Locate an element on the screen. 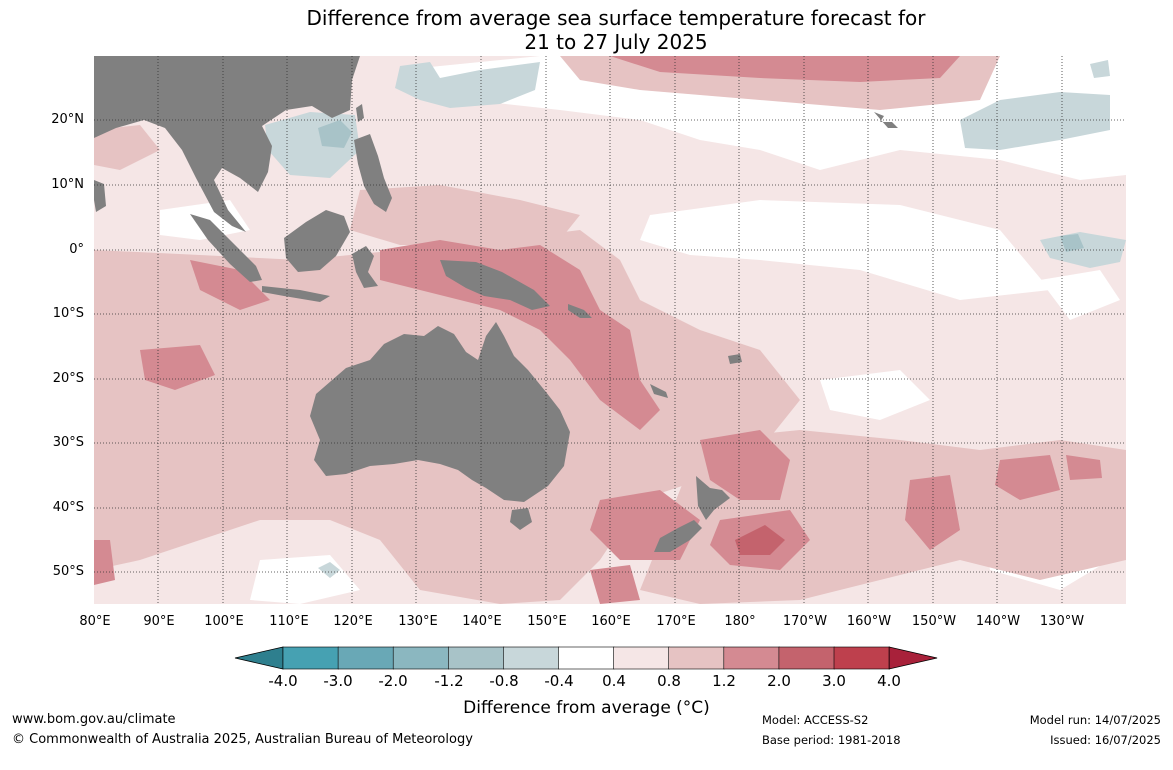  lat-label: 0° is located at coordinates (76, 249).